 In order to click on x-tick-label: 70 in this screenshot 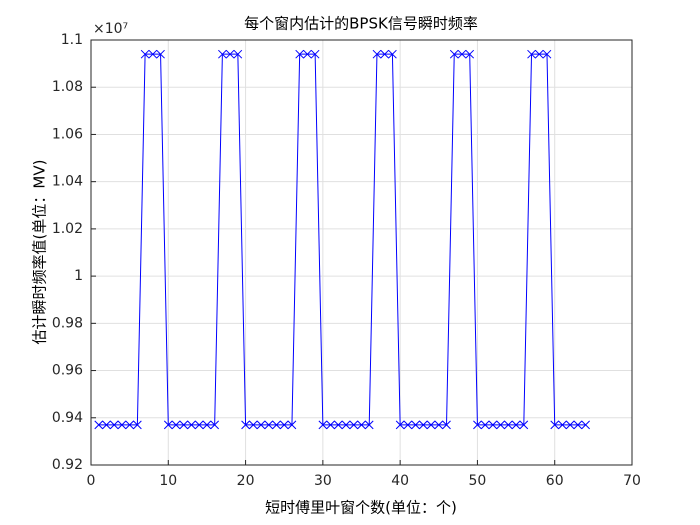, I will do `click(632, 481)`.